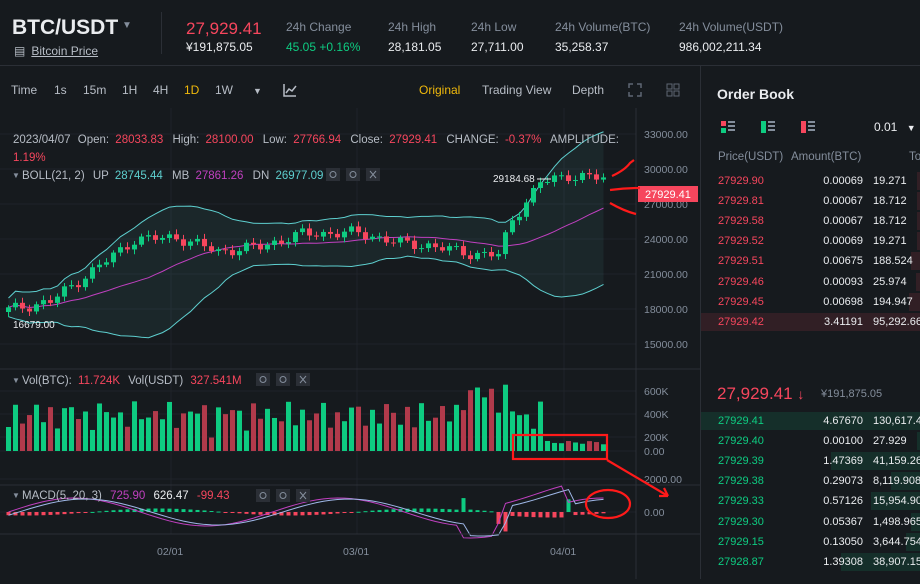 This screenshot has height=584, width=920. Describe the element at coordinates (810, 221) in the screenshot. I see `ask-row: 27929.58 0.00067 18.712` at that location.